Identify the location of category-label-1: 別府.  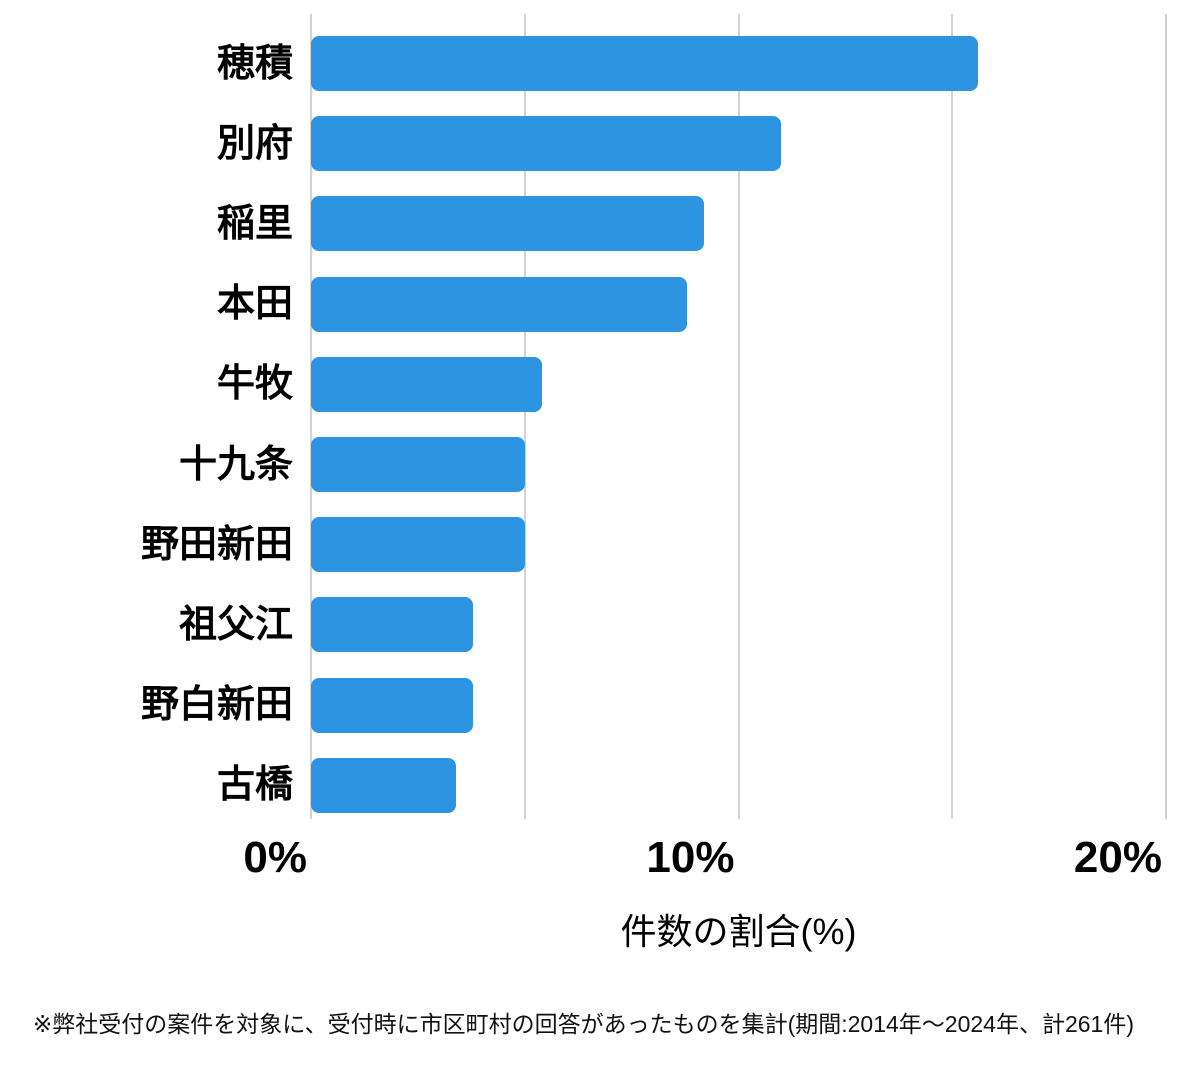
(254, 143).